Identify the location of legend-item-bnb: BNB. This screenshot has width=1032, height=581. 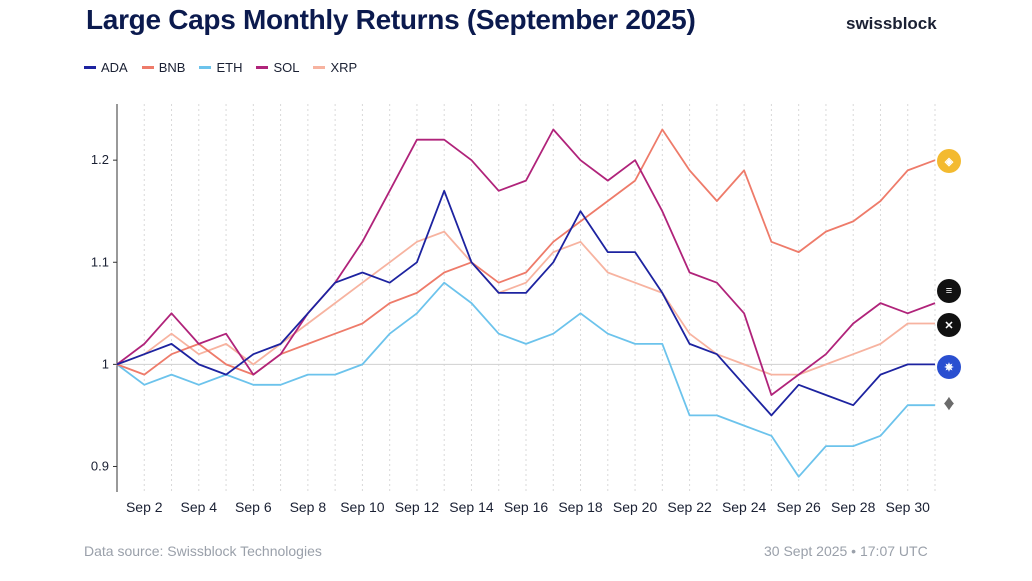
(163, 67).